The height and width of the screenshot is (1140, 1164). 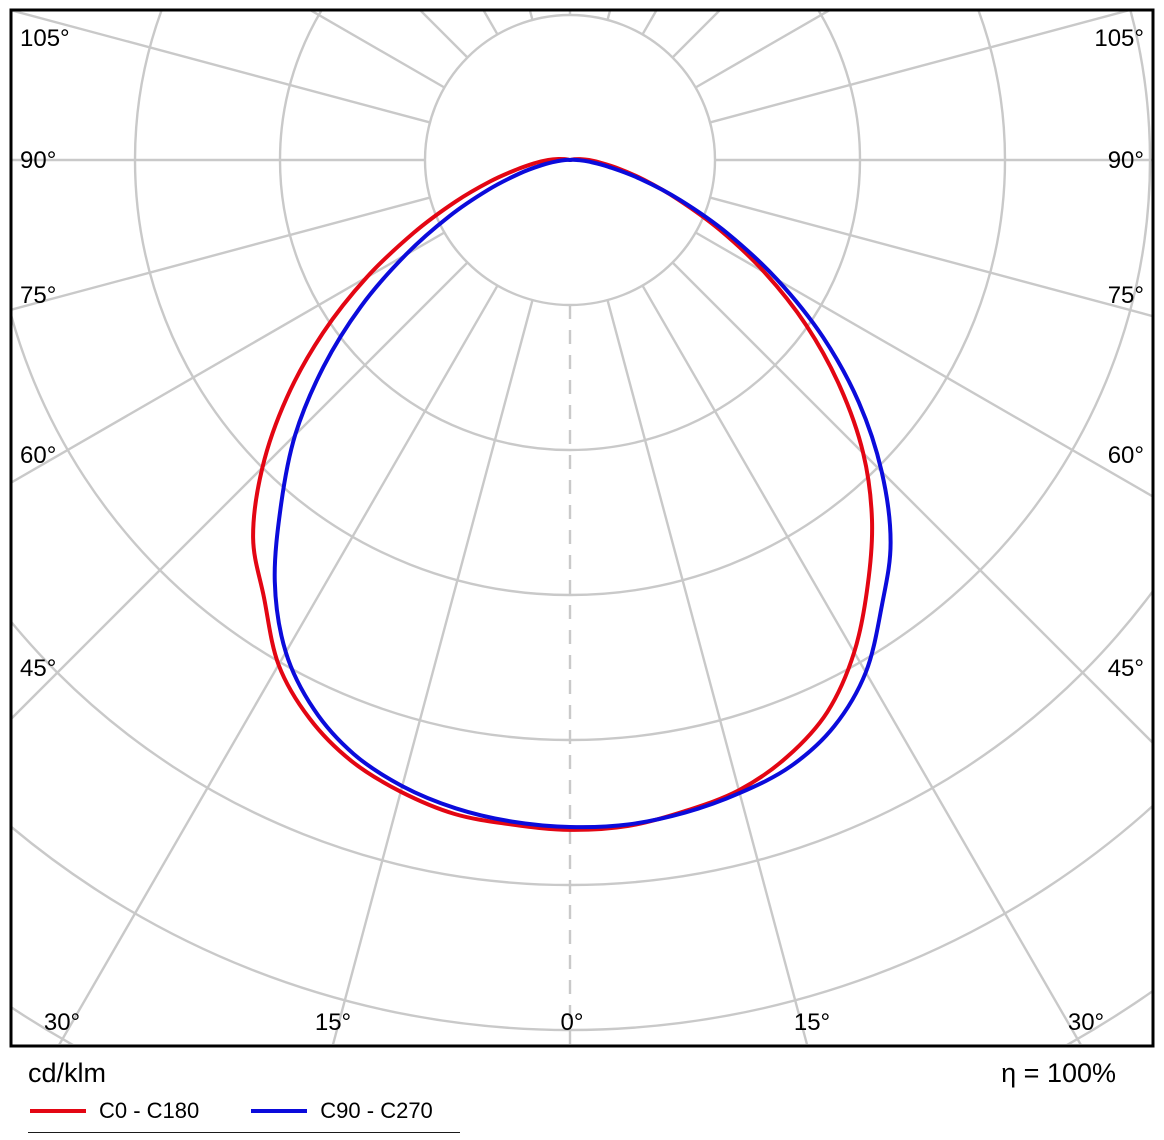 What do you see at coordinates (572, 1022) in the screenshot?
I see `angle-label: 0°` at bounding box center [572, 1022].